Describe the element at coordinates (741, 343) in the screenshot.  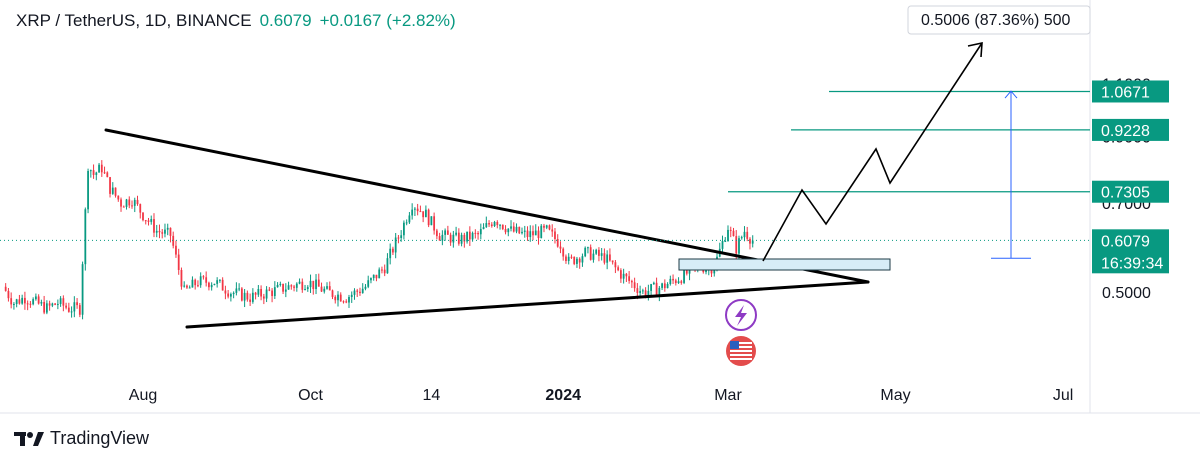
I see `flag-stripe` at that location.